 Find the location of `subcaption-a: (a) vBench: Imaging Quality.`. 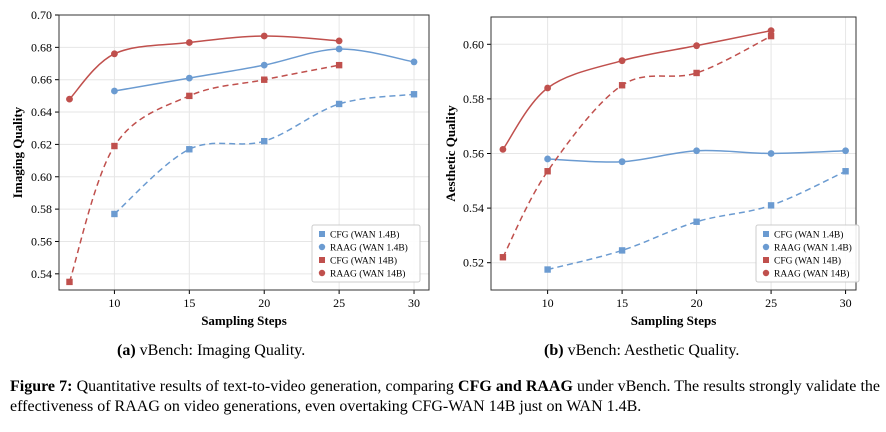

subcaption-a: (a) vBench: Imaging Quality. is located at coordinates (211, 351).